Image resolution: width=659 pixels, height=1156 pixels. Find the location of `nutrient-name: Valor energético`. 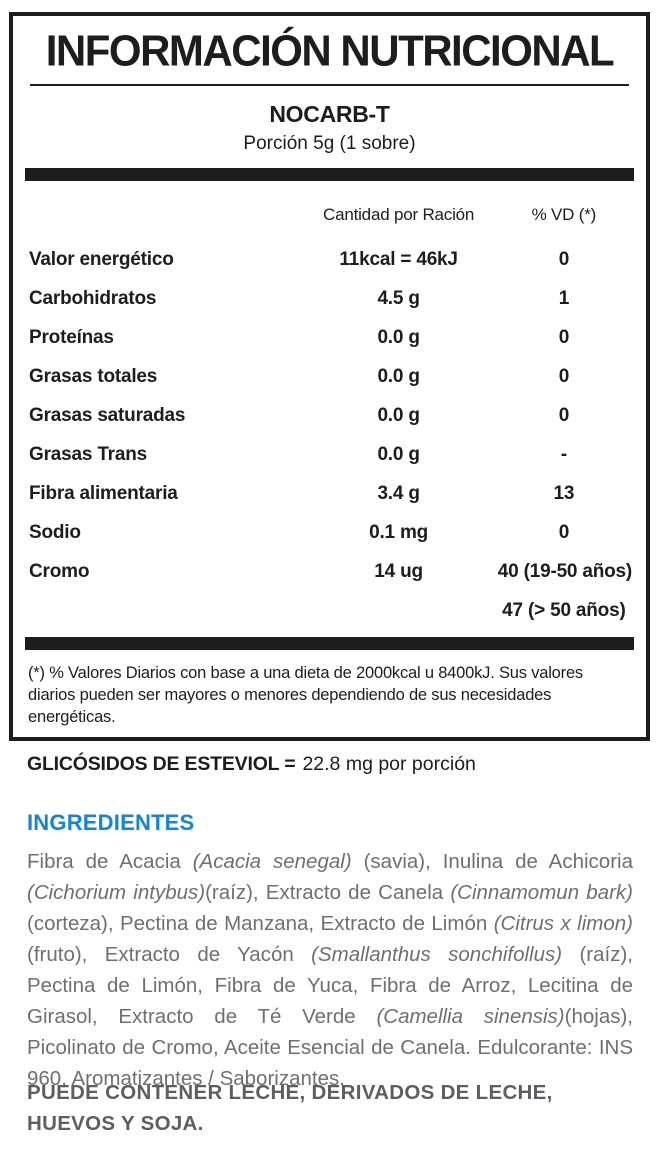

nutrient-name: Valor energético is located at coordinates (101, 259).